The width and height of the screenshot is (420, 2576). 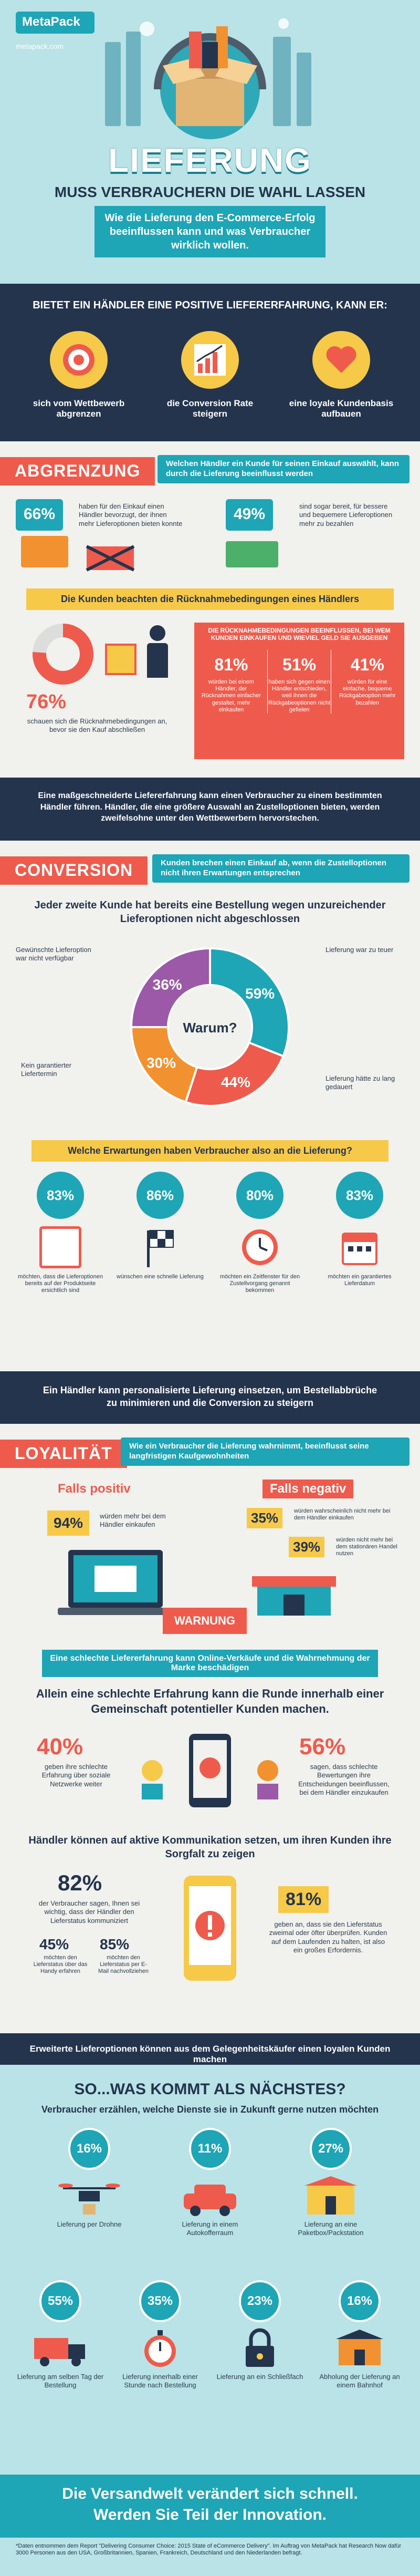 I want to click on person-icon, so click(x=157, y=651).